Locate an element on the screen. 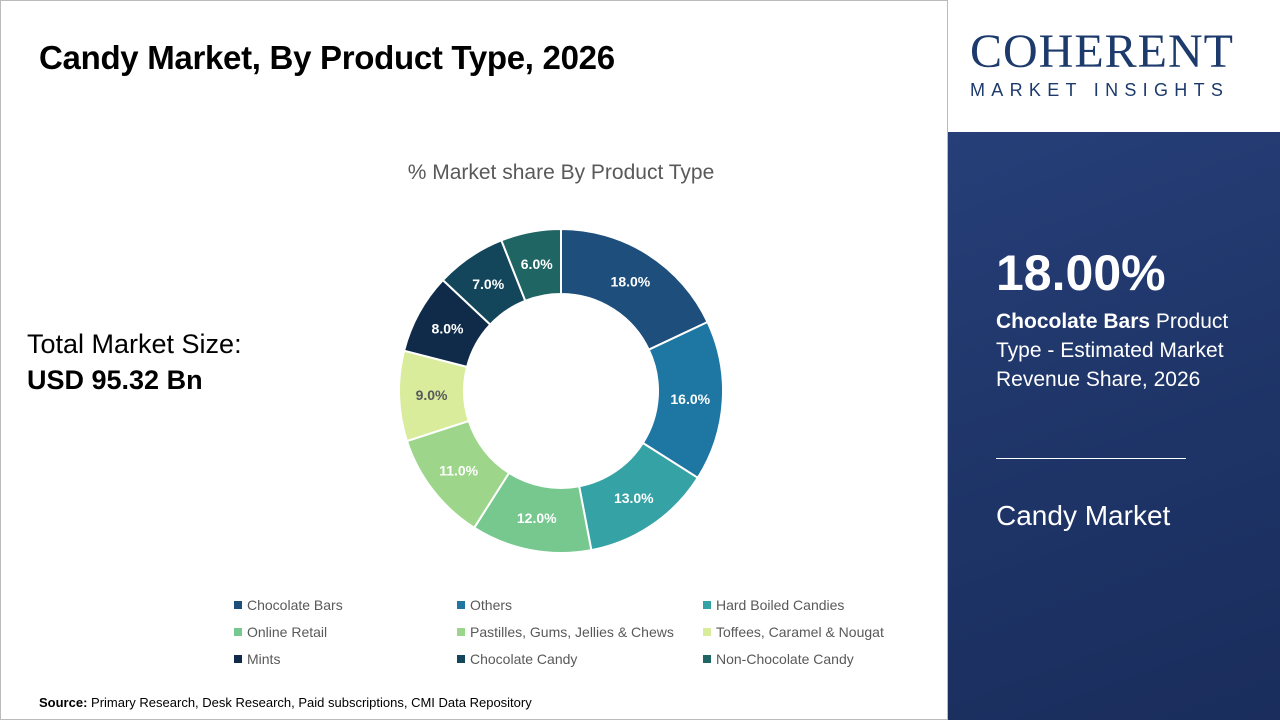 This screenshot has height=720, width=1280. logo-line1: COHERENT is located at coordinates (1102, 51).